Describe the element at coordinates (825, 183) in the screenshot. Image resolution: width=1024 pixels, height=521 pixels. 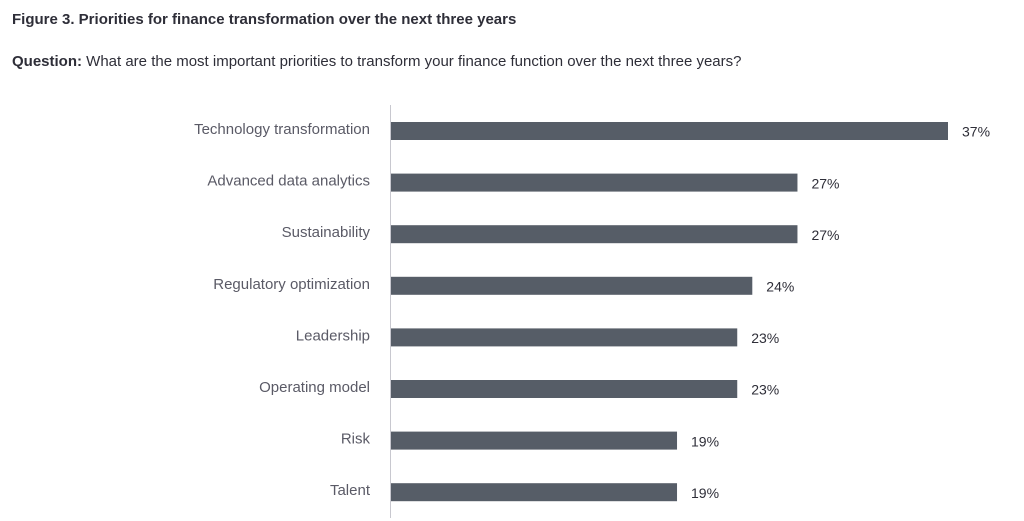
I see `value-label-advanced-data-analytics: 27%` at that location.